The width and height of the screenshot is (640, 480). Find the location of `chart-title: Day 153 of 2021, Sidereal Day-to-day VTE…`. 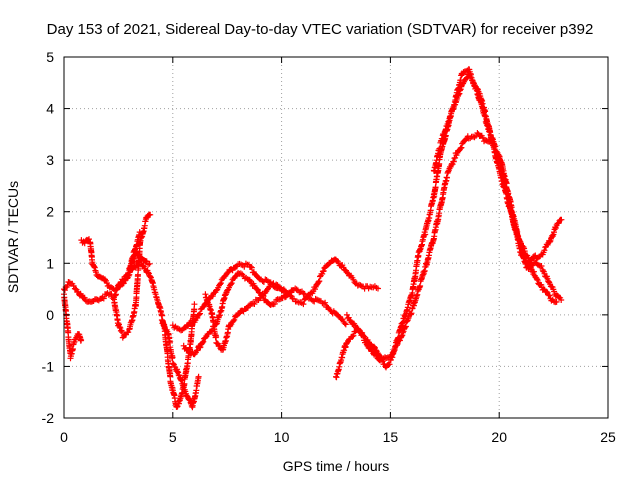

chart-title: Day 153 of 2021, Sidereal Day-to-day VTE… is located at coordinates (320, 29).